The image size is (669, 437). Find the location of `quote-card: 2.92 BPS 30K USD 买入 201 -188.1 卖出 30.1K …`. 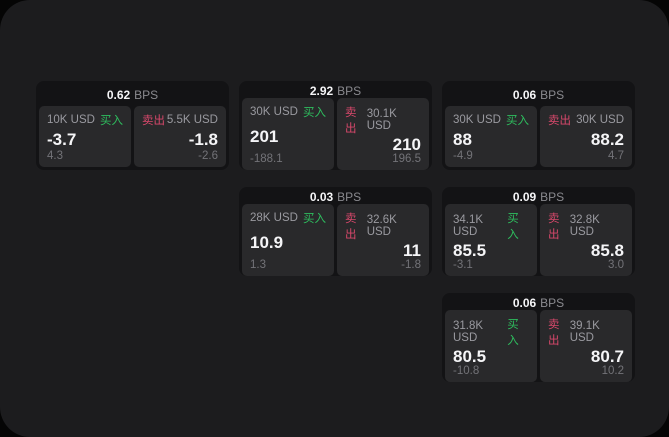

quote-card: 2.92 BPS 30K USD 买入 201 -188.1 卖出 30.1K … is located at coordinates (335, 125).